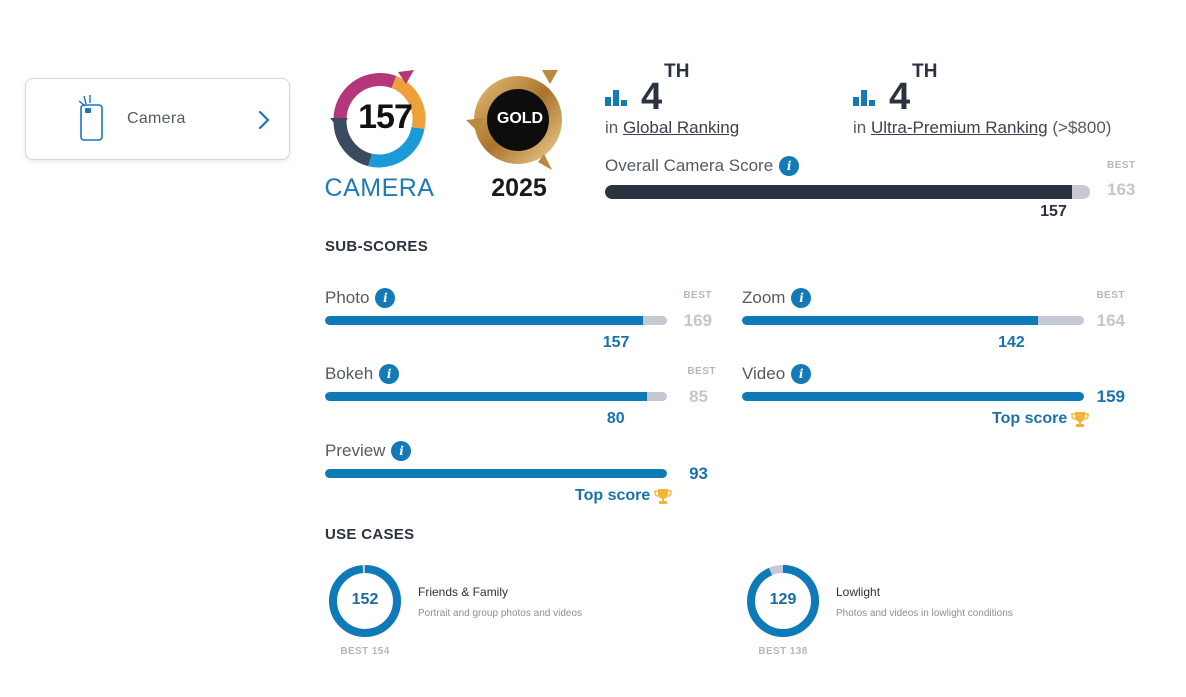  I want to click on ultra-rank-position: 4TH, so click(913, 89).